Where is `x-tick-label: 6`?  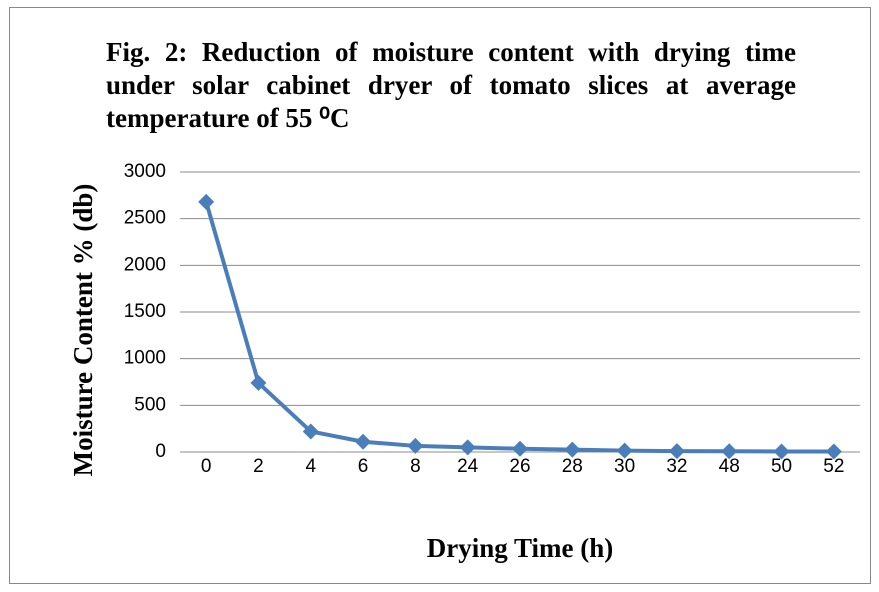
x-tick-label: 6 is located at coordinates (363, 466).